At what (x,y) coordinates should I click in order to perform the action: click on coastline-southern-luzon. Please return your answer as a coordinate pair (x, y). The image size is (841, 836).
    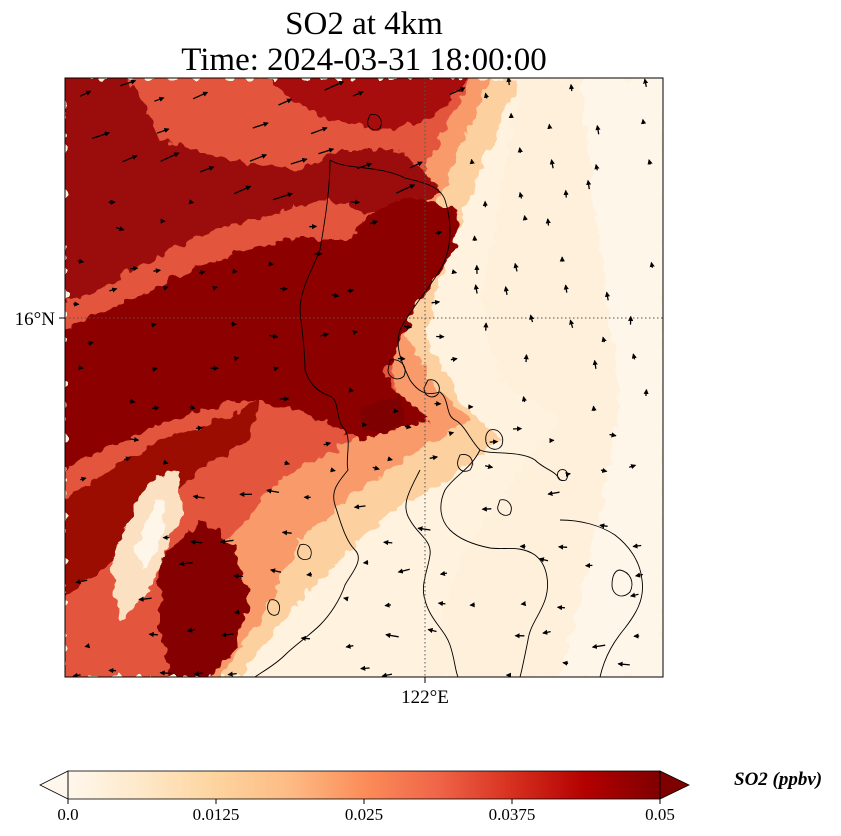
    Looking at the image, I should click on (476, 563).